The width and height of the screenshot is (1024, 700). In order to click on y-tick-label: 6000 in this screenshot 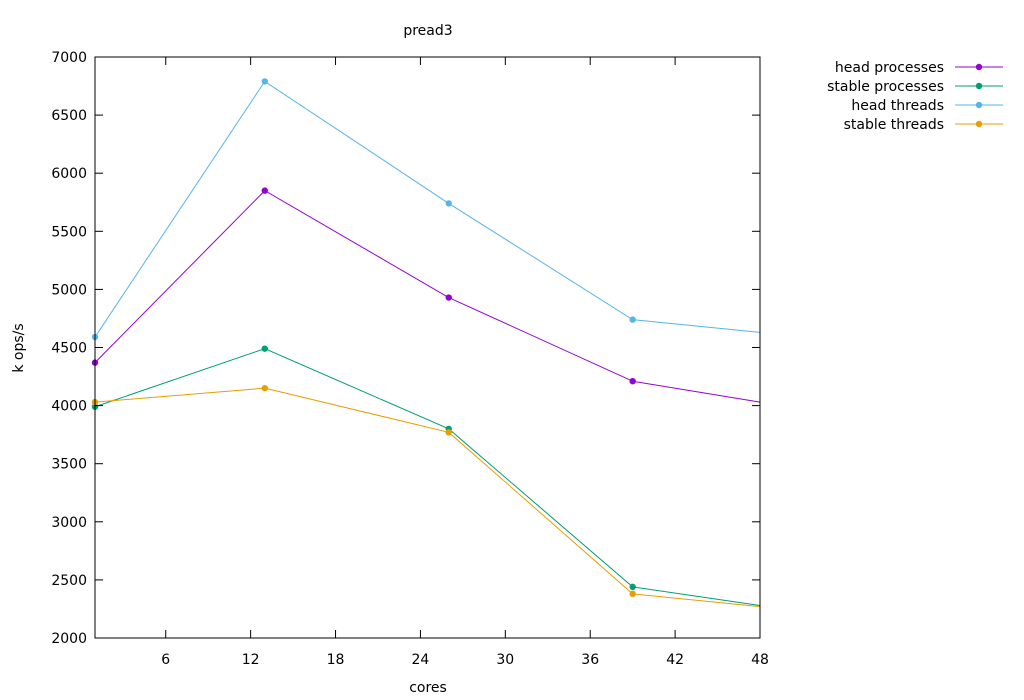, I will do `click(69, 174)`.